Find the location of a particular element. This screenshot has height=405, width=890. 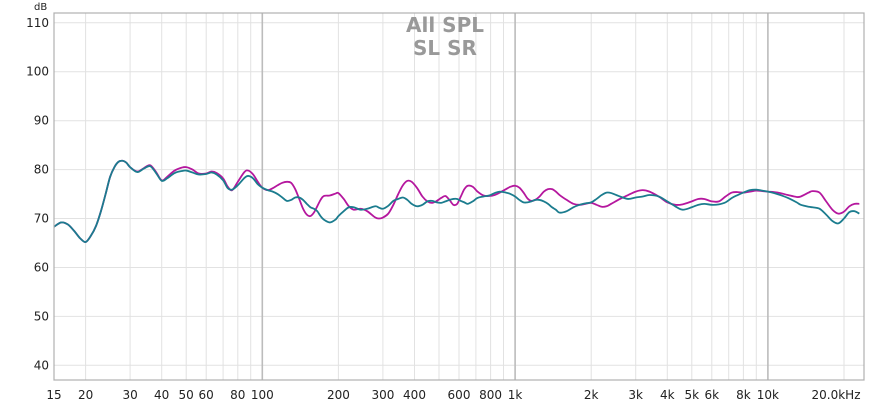

x-tick-label: 400 is located at coordinates (414, 395).